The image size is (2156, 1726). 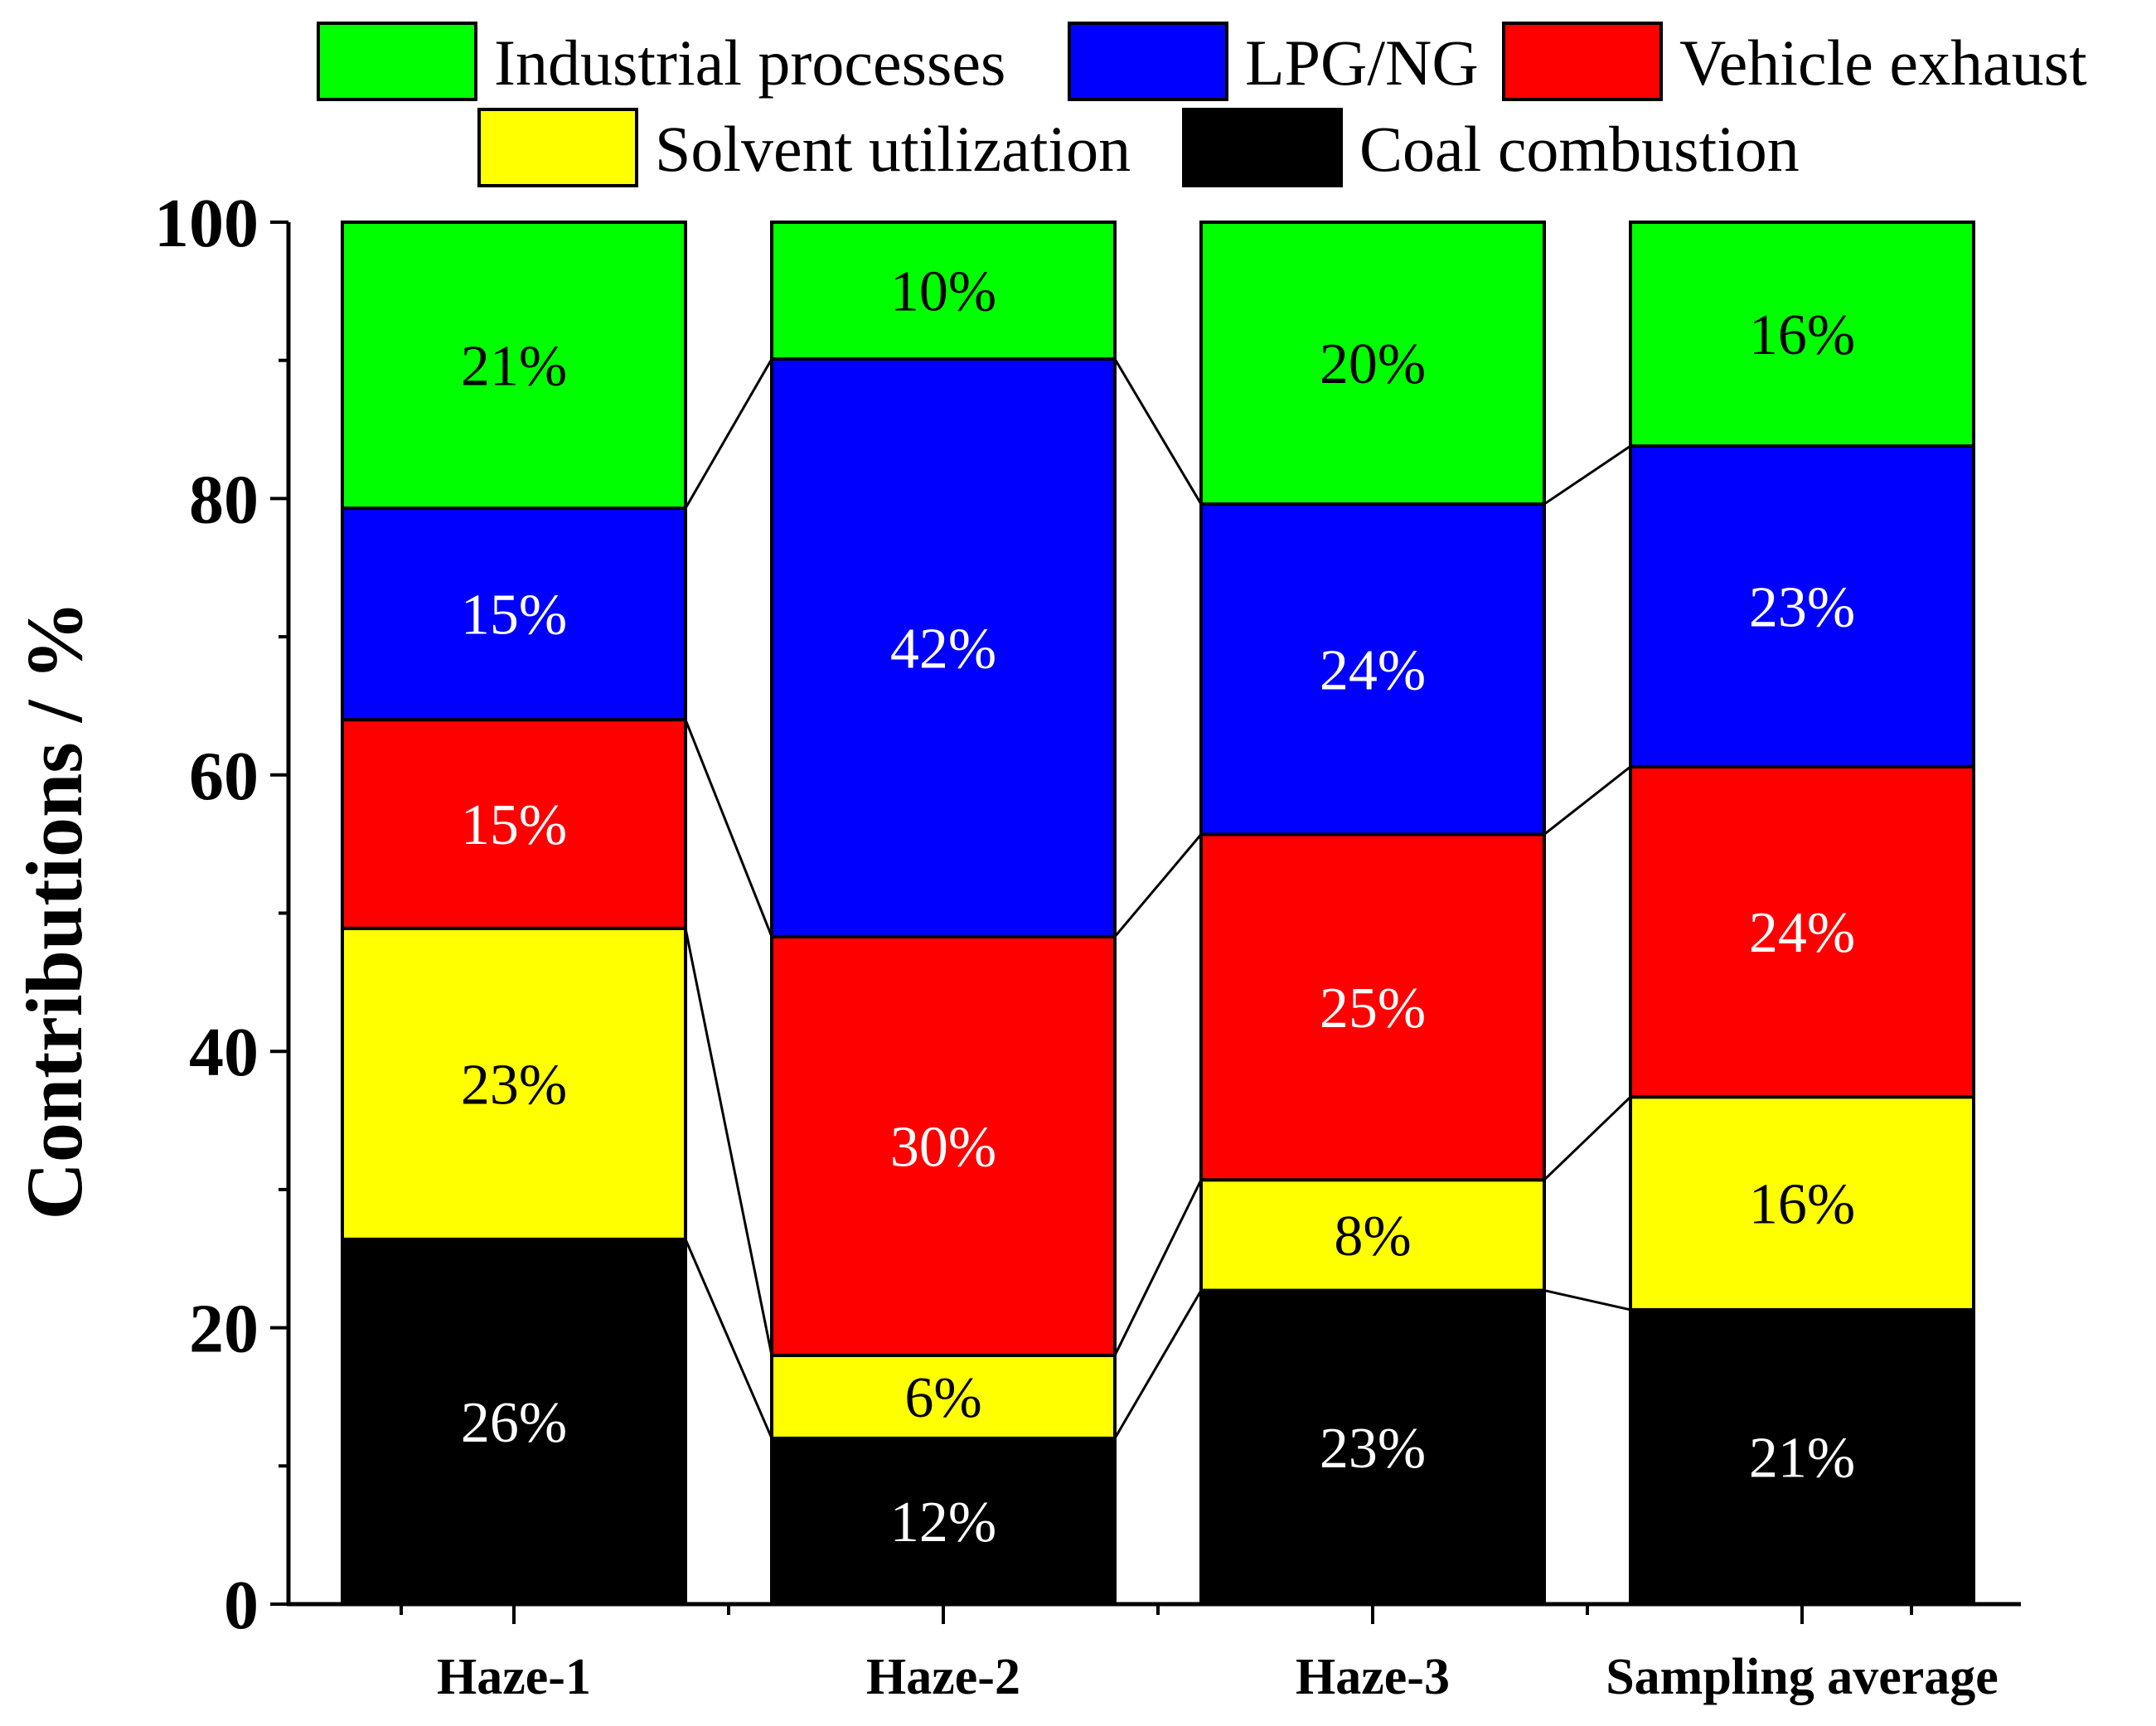 I want to click on bar-haze-3-coal-combustion, so click(x=1372, y=1447).